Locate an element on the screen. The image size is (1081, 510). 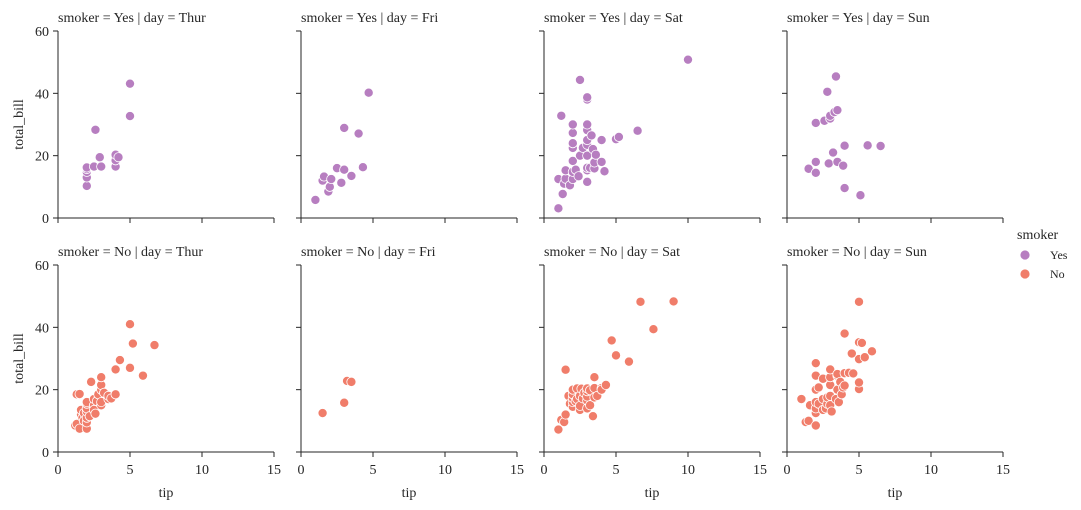
panel-title: smoker = No | day = Thur is located at coordinates (130, 252).